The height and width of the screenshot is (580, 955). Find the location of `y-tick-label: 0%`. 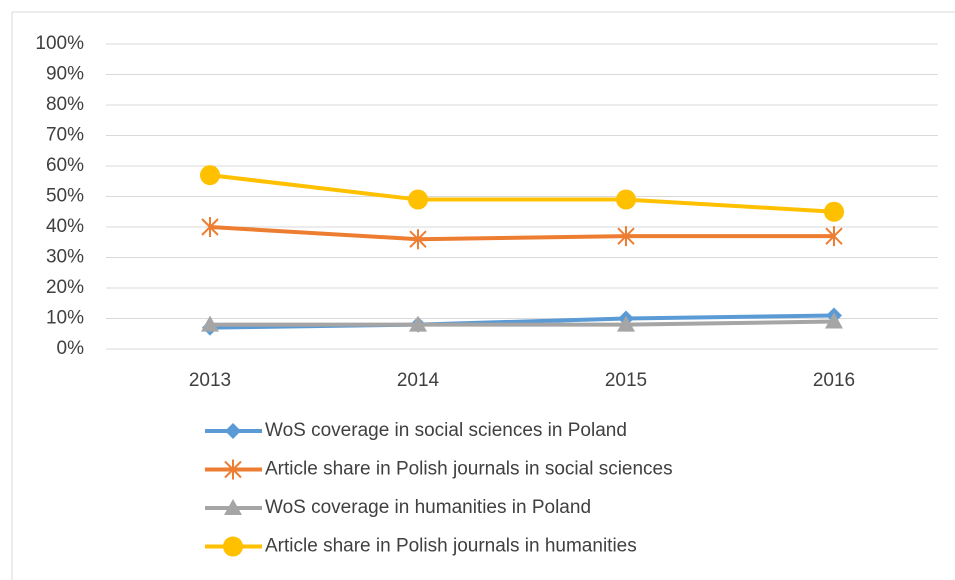

y-tick-label: 0% is located at coordinates (71, 348).